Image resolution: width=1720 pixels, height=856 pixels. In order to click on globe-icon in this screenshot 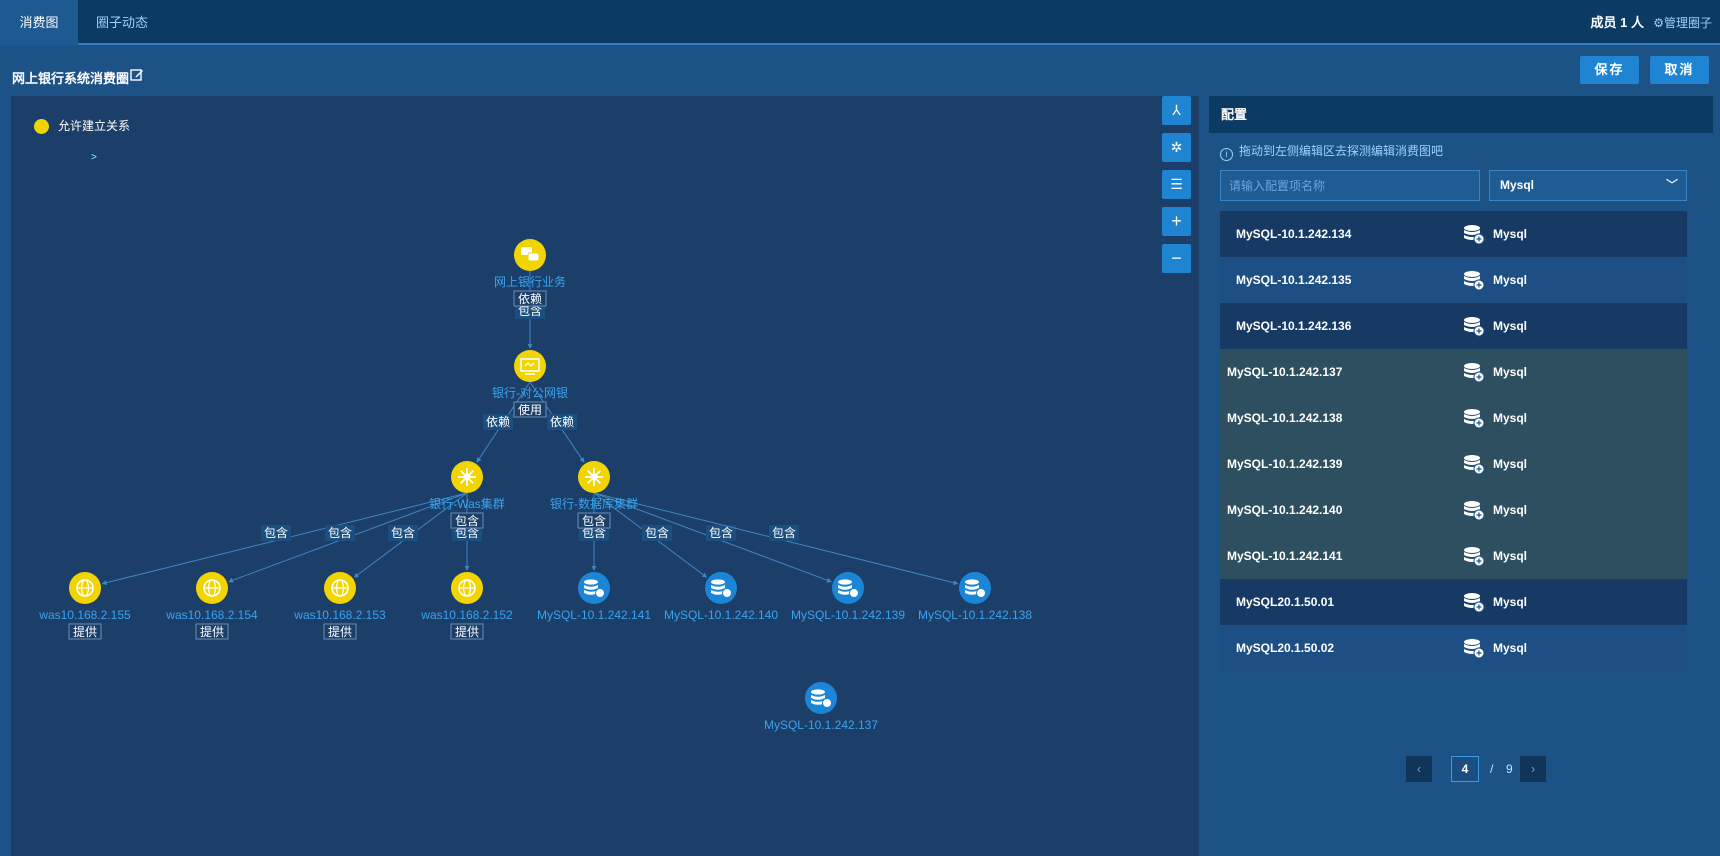, I will do `click(467, 588)`.